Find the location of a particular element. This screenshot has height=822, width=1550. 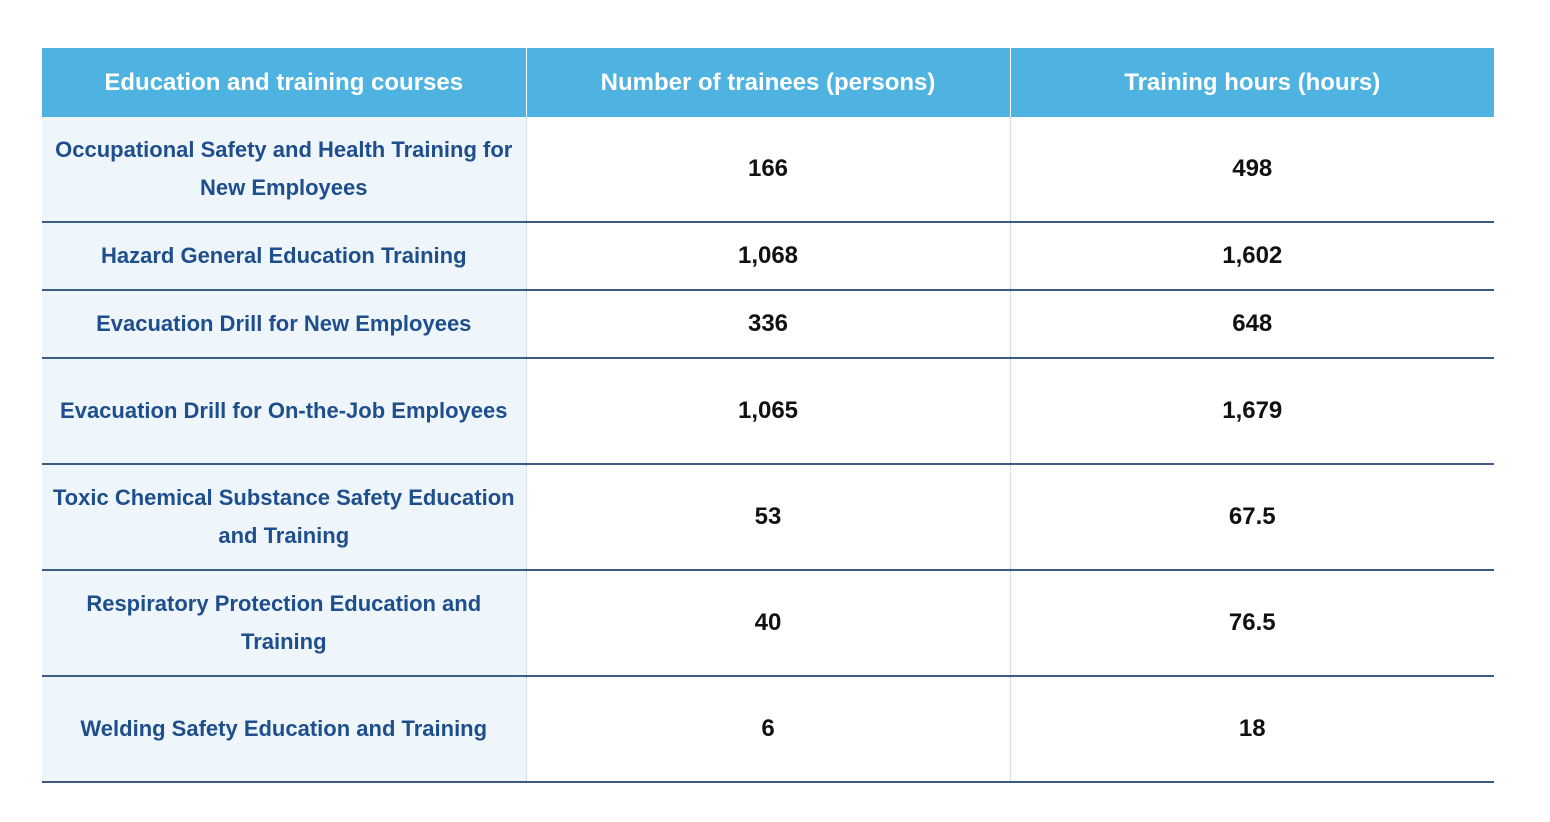

course-name: Evacuation Drill for New Employees is located at coordinates (284, 324).